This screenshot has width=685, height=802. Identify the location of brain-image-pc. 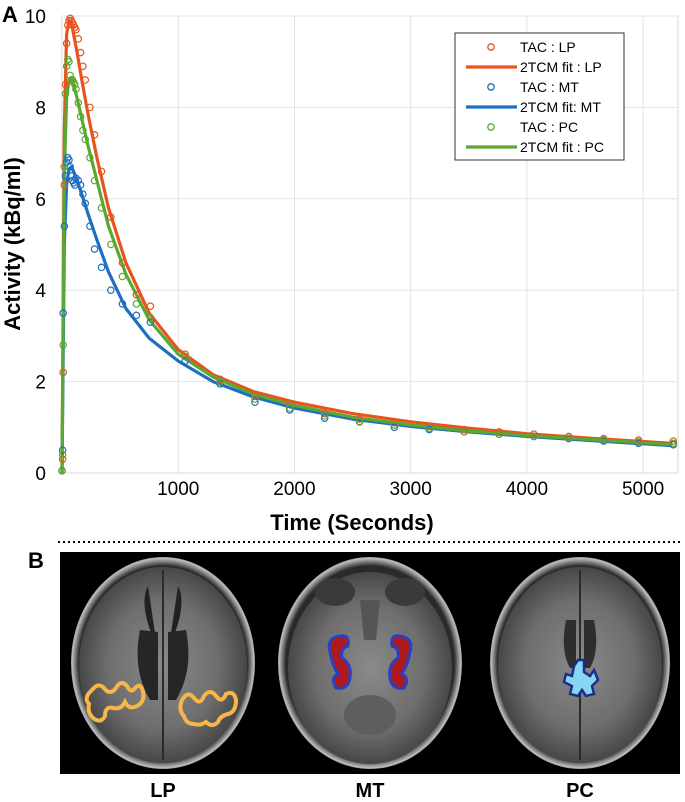
(580, 663).